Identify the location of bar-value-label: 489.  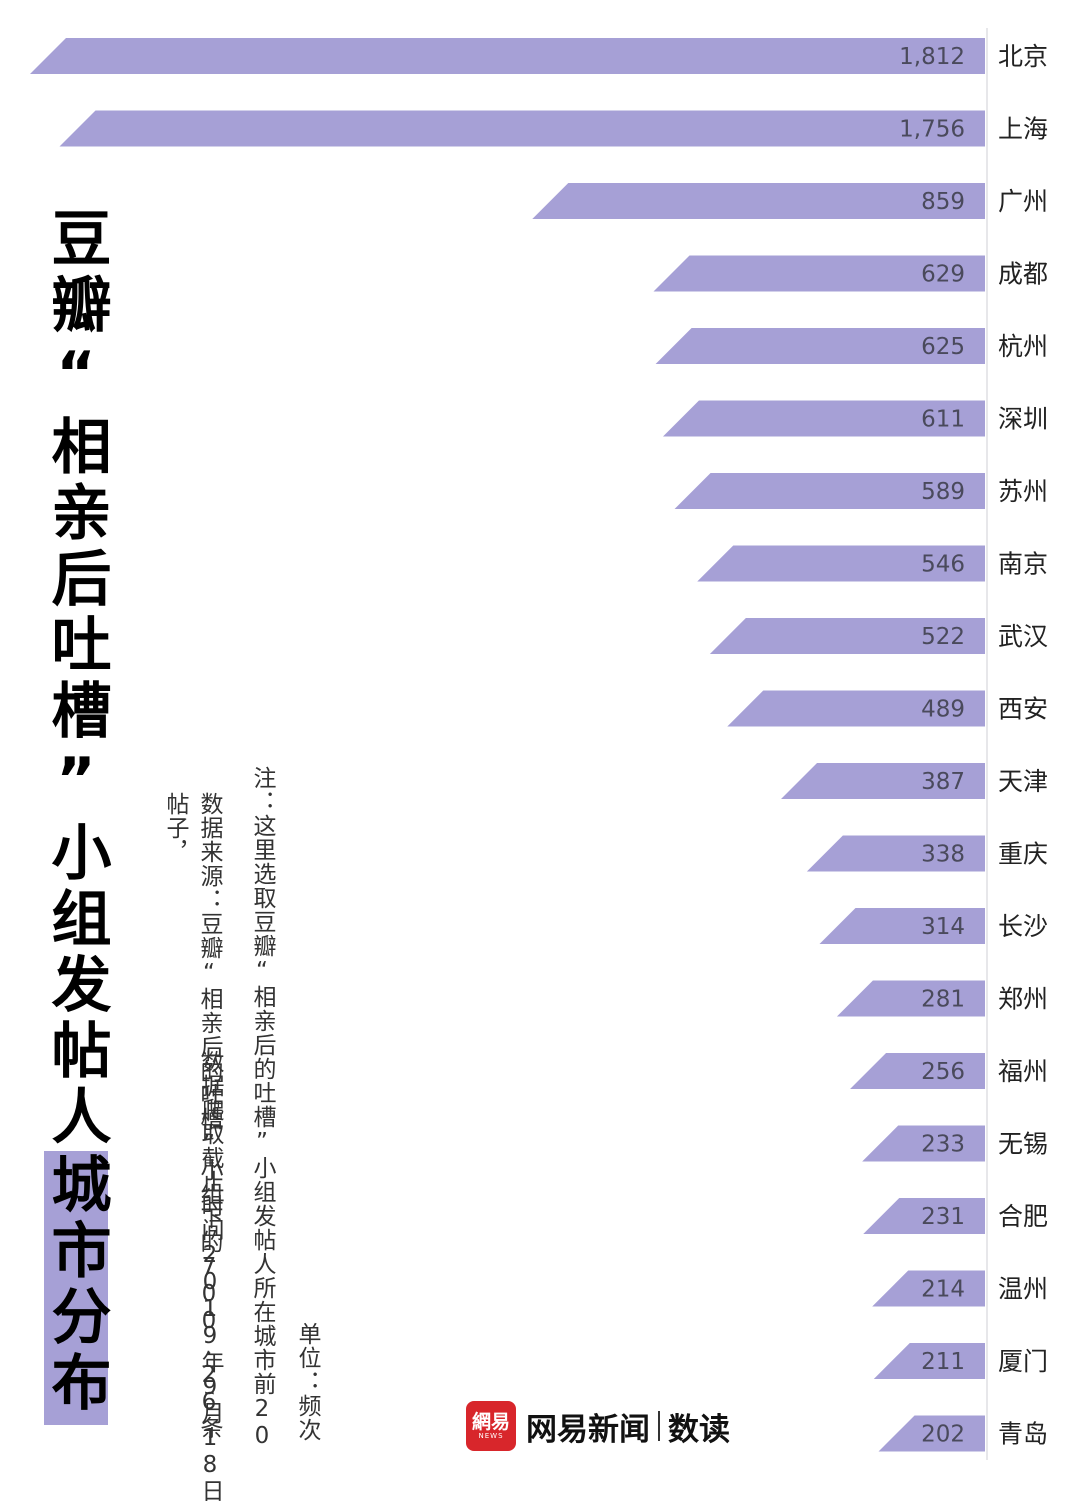
(943, 710).